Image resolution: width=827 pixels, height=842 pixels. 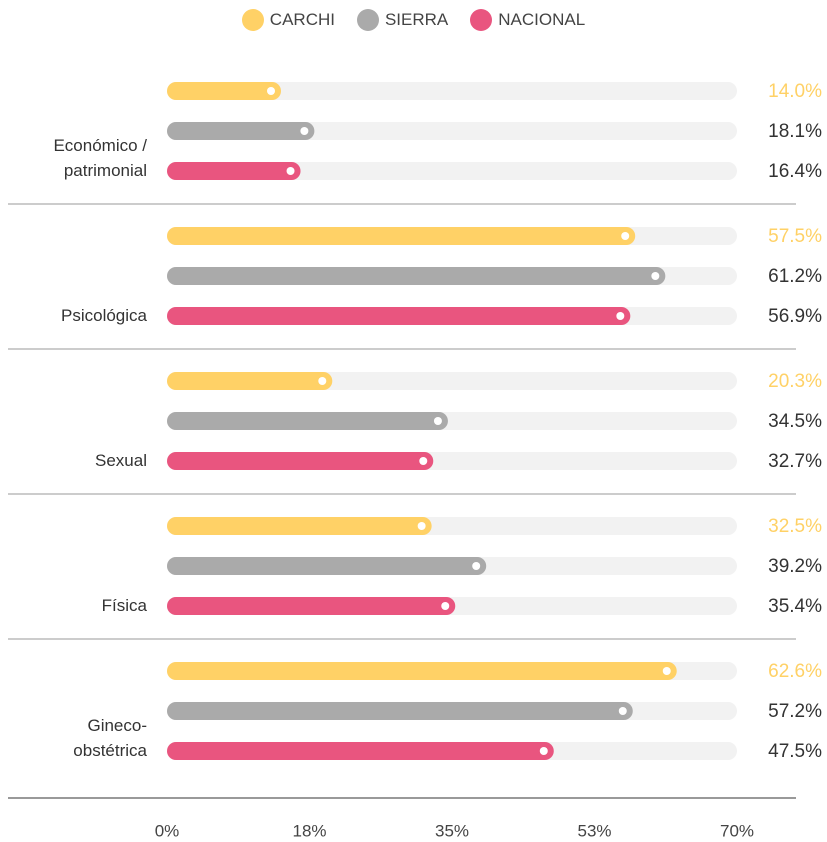 I want to click on value-label: 32.7%, so click(x=795, y=461).